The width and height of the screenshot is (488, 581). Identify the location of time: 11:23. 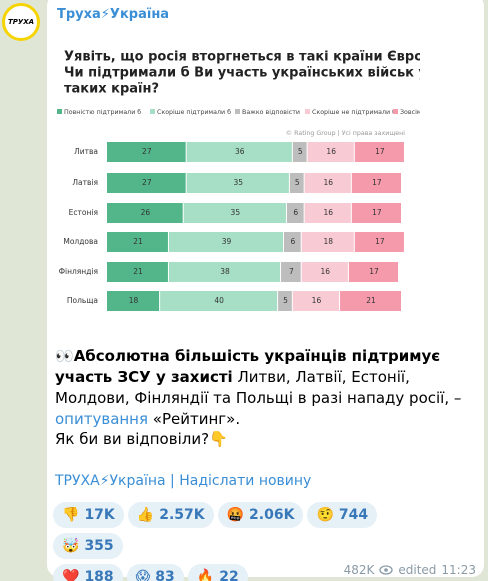
(458, 570).